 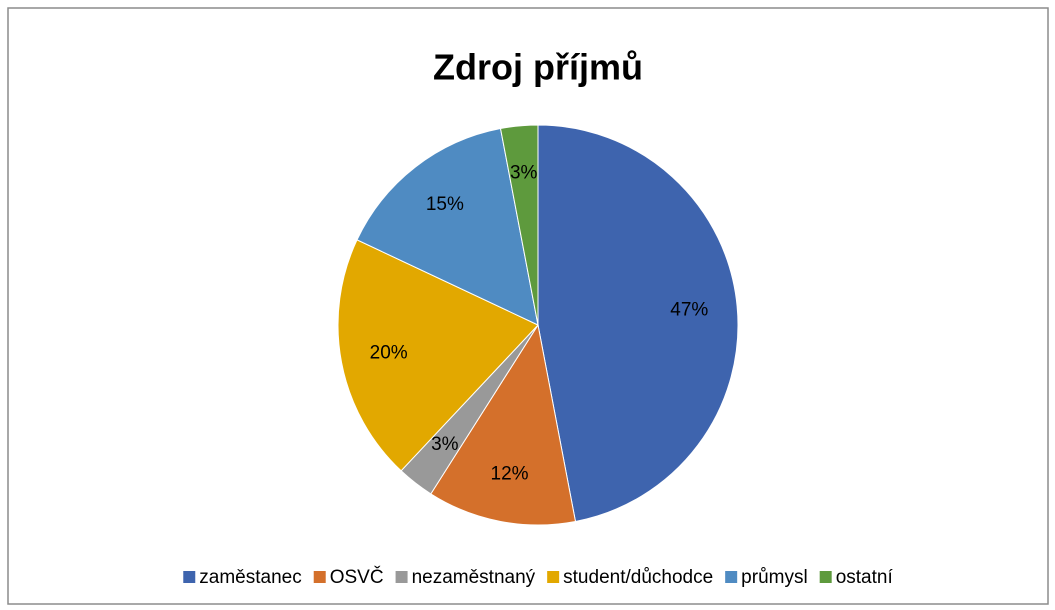 I want to click on legend-label: průmysl, so click(x=774, y=577).